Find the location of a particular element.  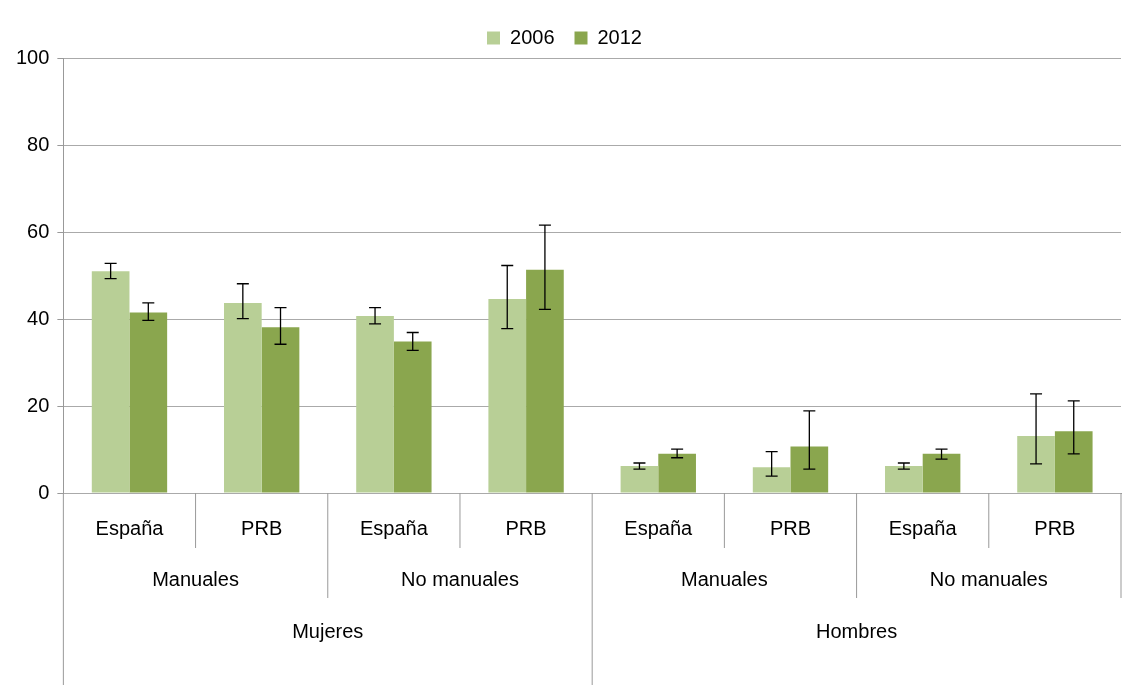

y-tick-label: 80 is located at coordinates (38, 143).